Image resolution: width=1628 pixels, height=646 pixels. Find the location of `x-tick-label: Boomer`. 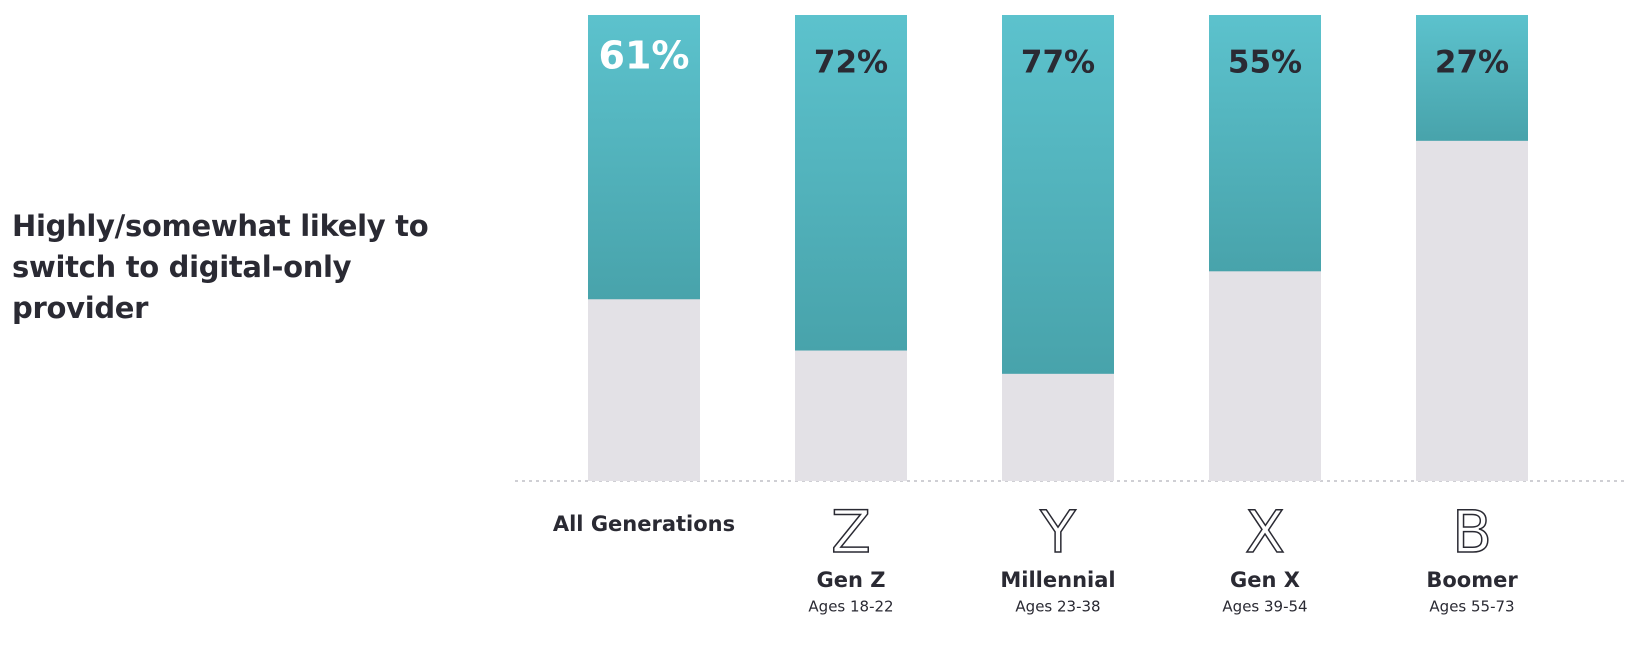

x-tick-label: Boomer is located at coordinates (1472, 580).